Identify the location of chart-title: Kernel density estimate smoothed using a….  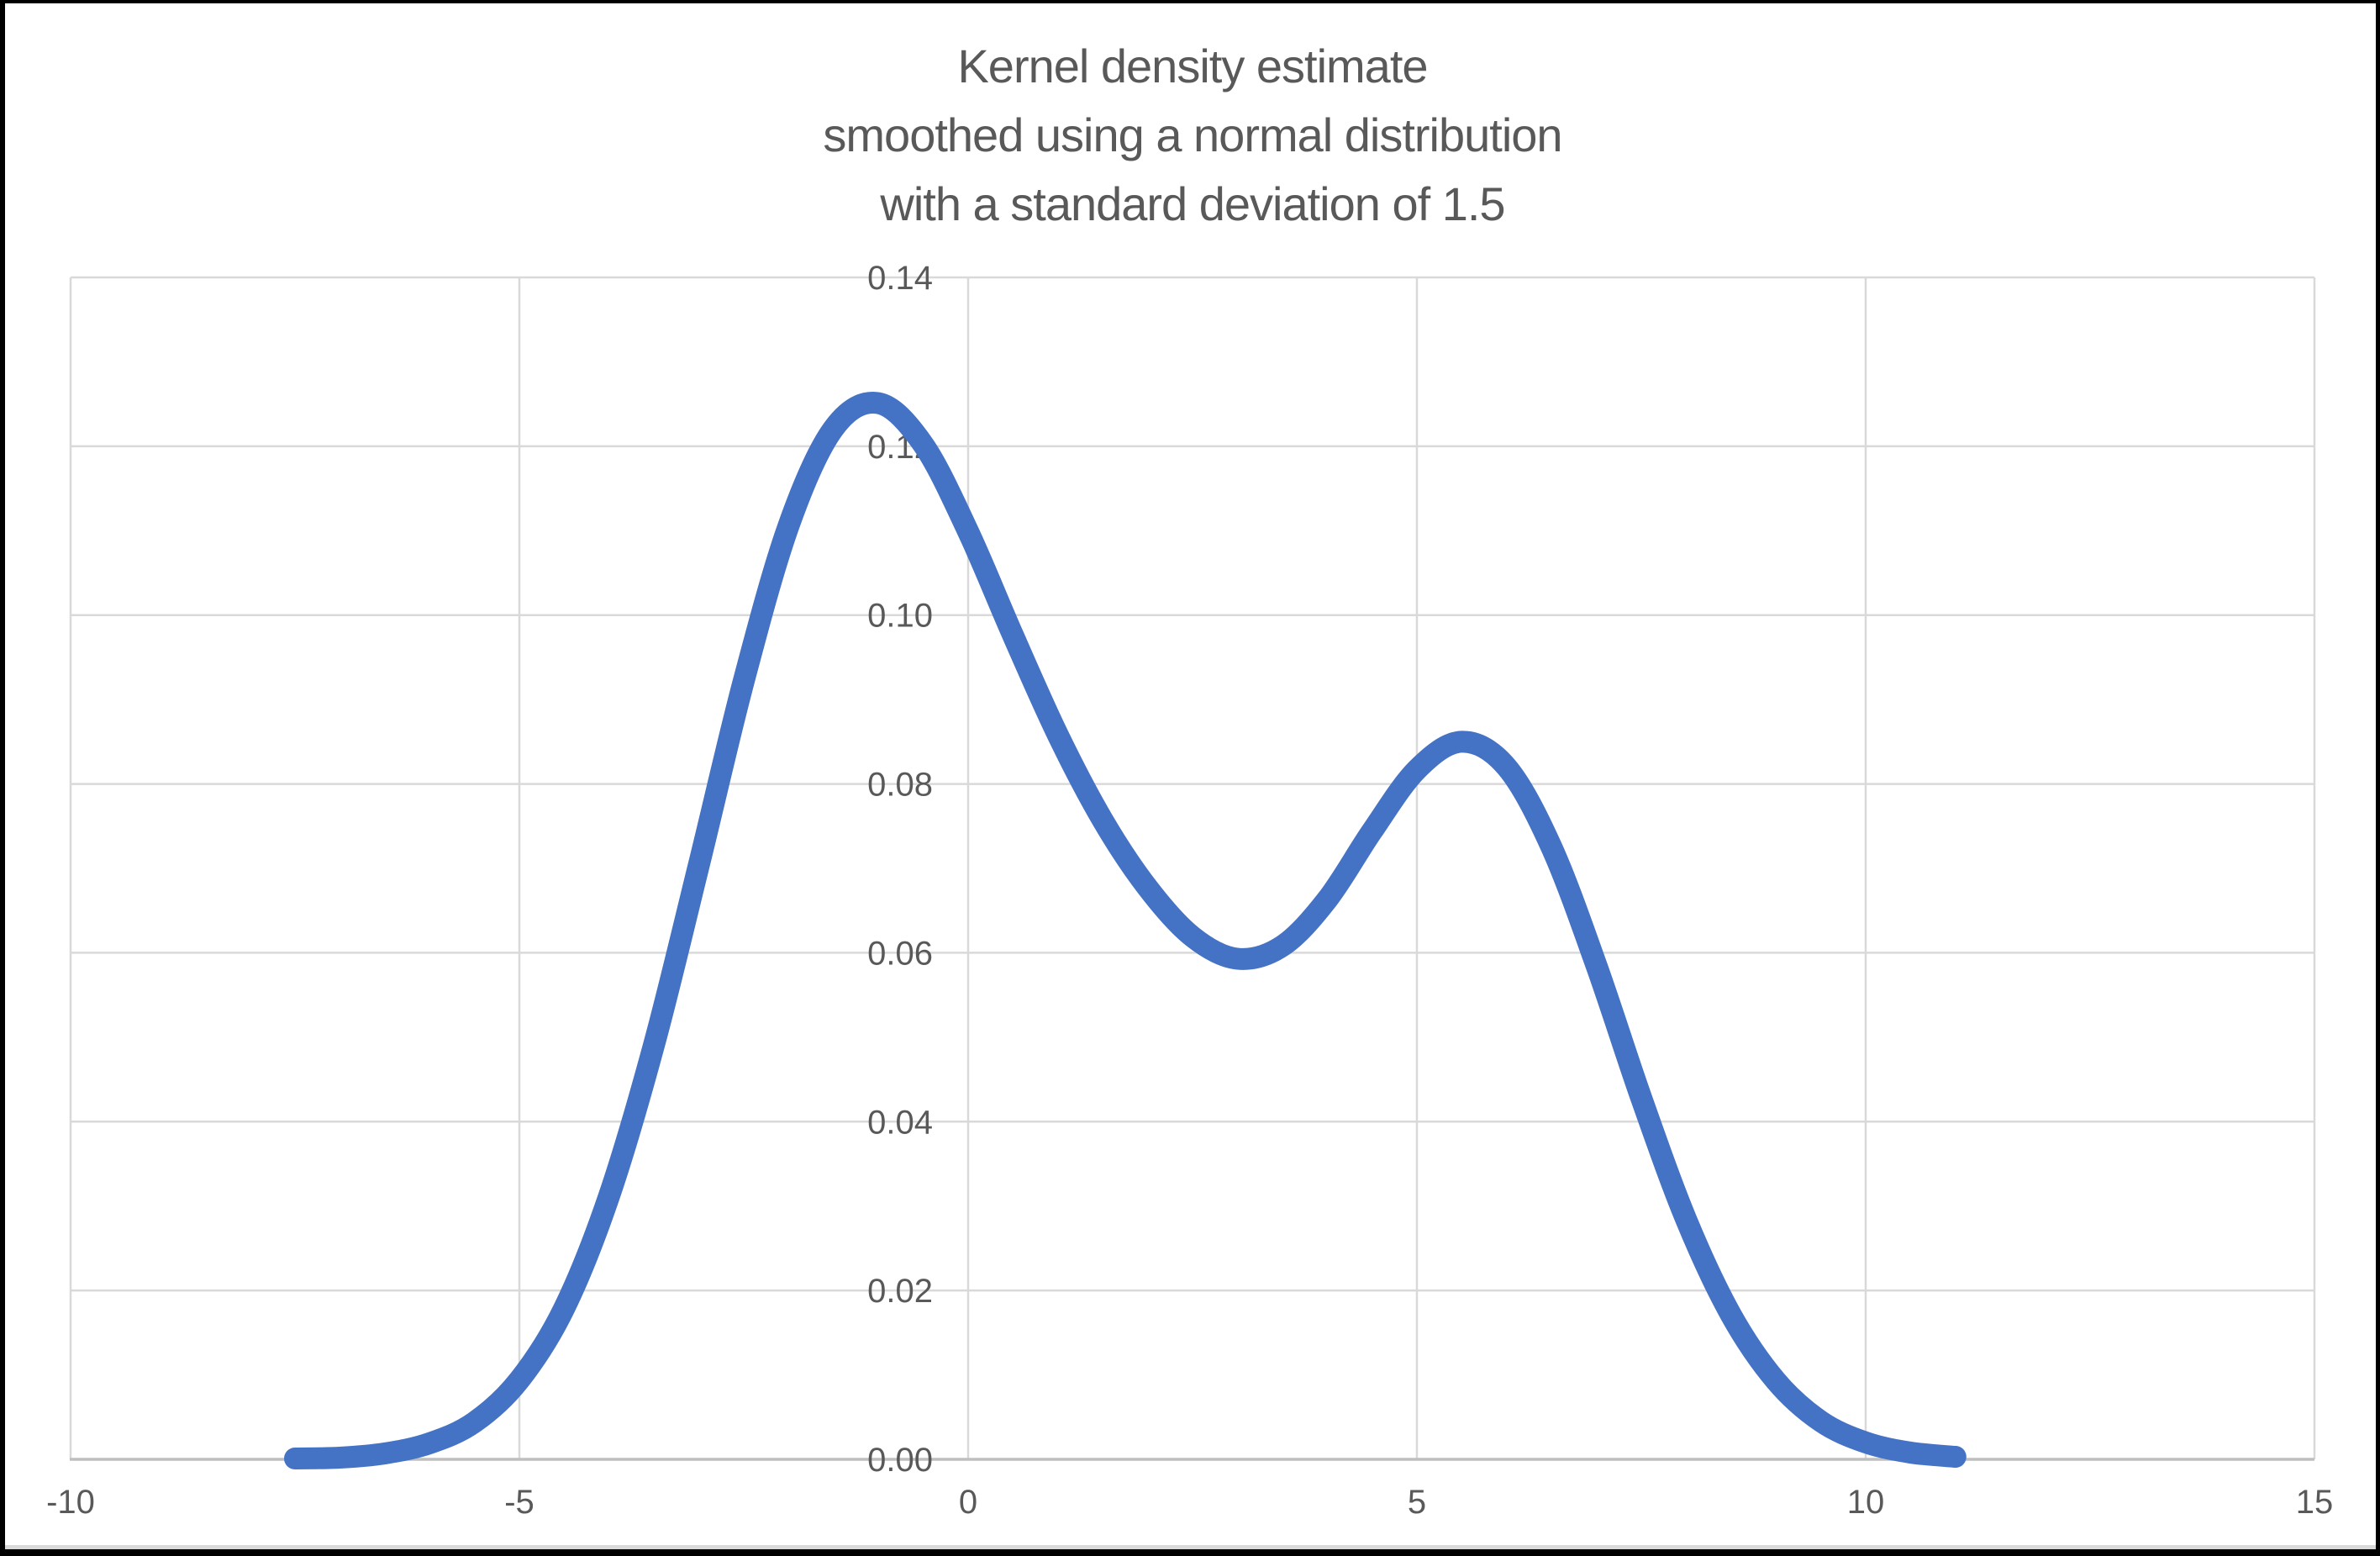
(1192, 135).